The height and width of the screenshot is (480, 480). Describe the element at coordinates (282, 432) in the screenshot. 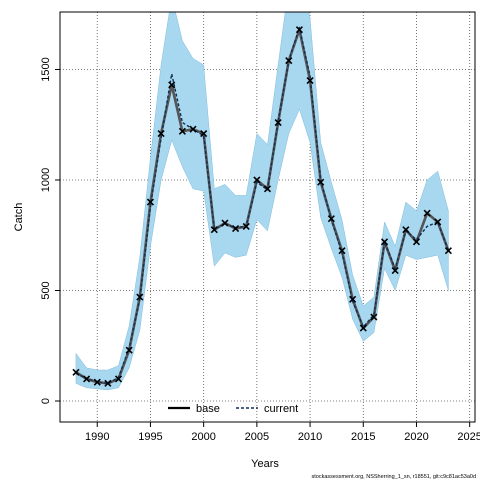

I see `x-axis: 1990 1995 2000 2005 2010 2015 2020 2025` at that location.